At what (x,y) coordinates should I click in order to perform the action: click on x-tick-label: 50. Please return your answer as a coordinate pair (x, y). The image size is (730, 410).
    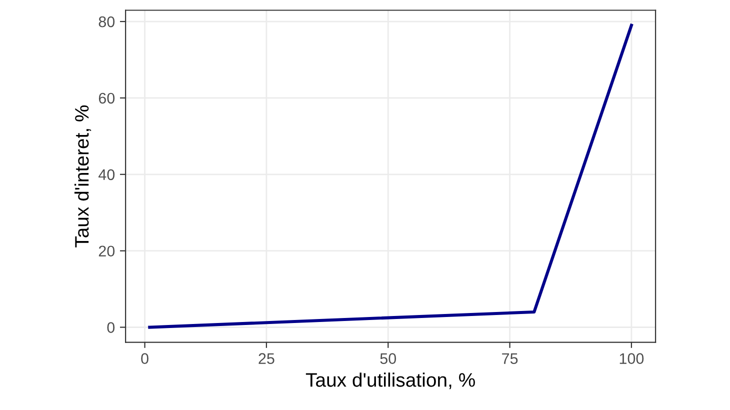
    Looking at the image, I should click on (388, 358).